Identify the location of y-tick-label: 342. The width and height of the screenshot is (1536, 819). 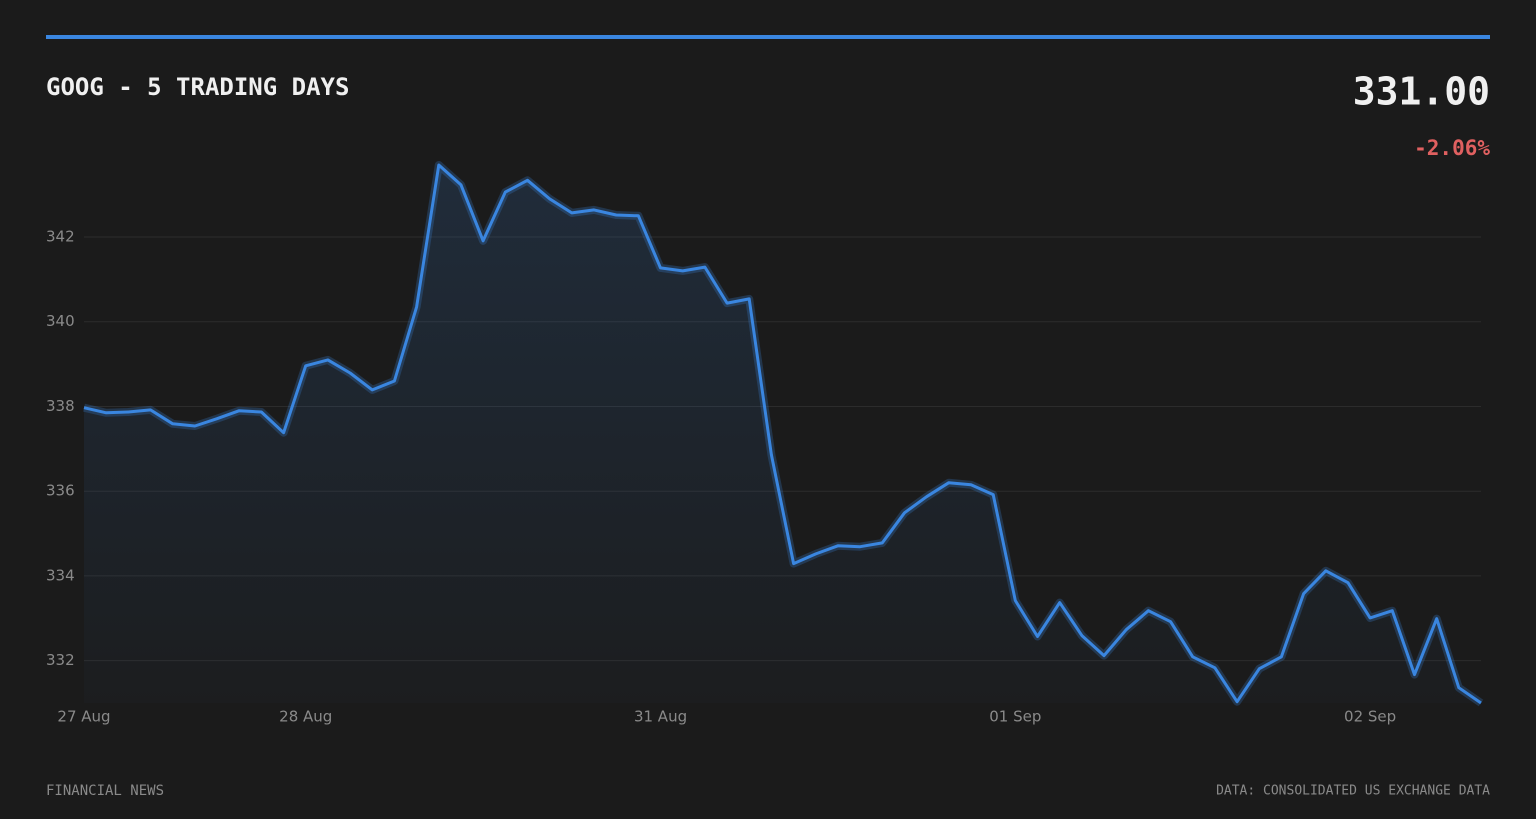
(60, 237).